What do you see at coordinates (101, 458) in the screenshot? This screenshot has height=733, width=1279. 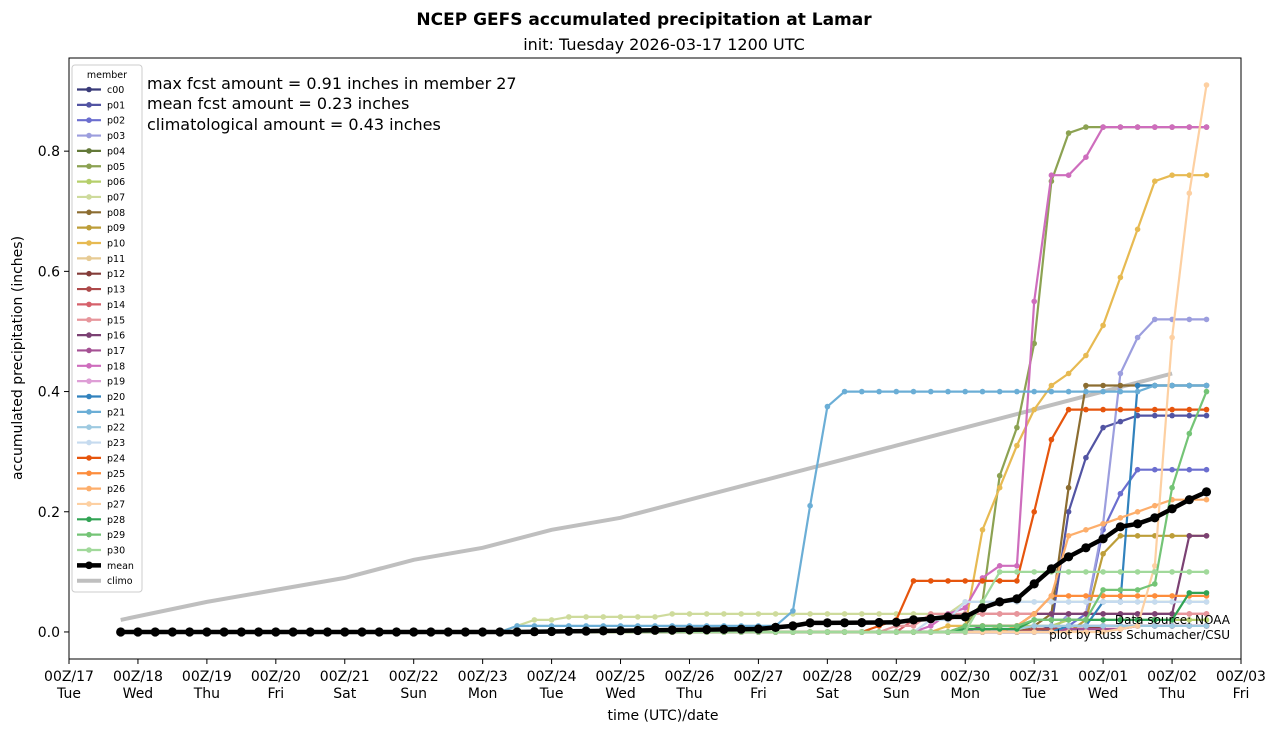 I see `legend-entry-p24: p24` at bounding box center [101, 458].